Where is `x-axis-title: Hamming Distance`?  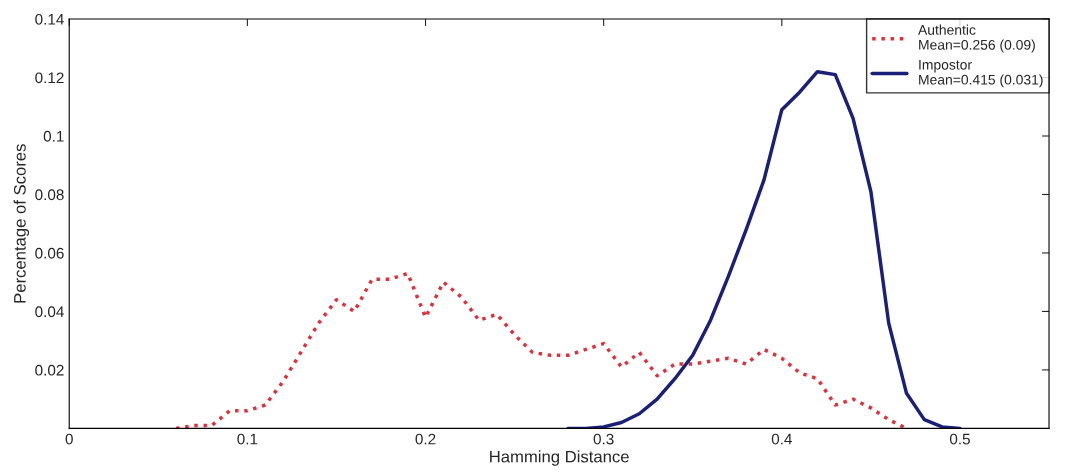
x-axis-title: Hamming Distance is located at coordinates (559, 458).